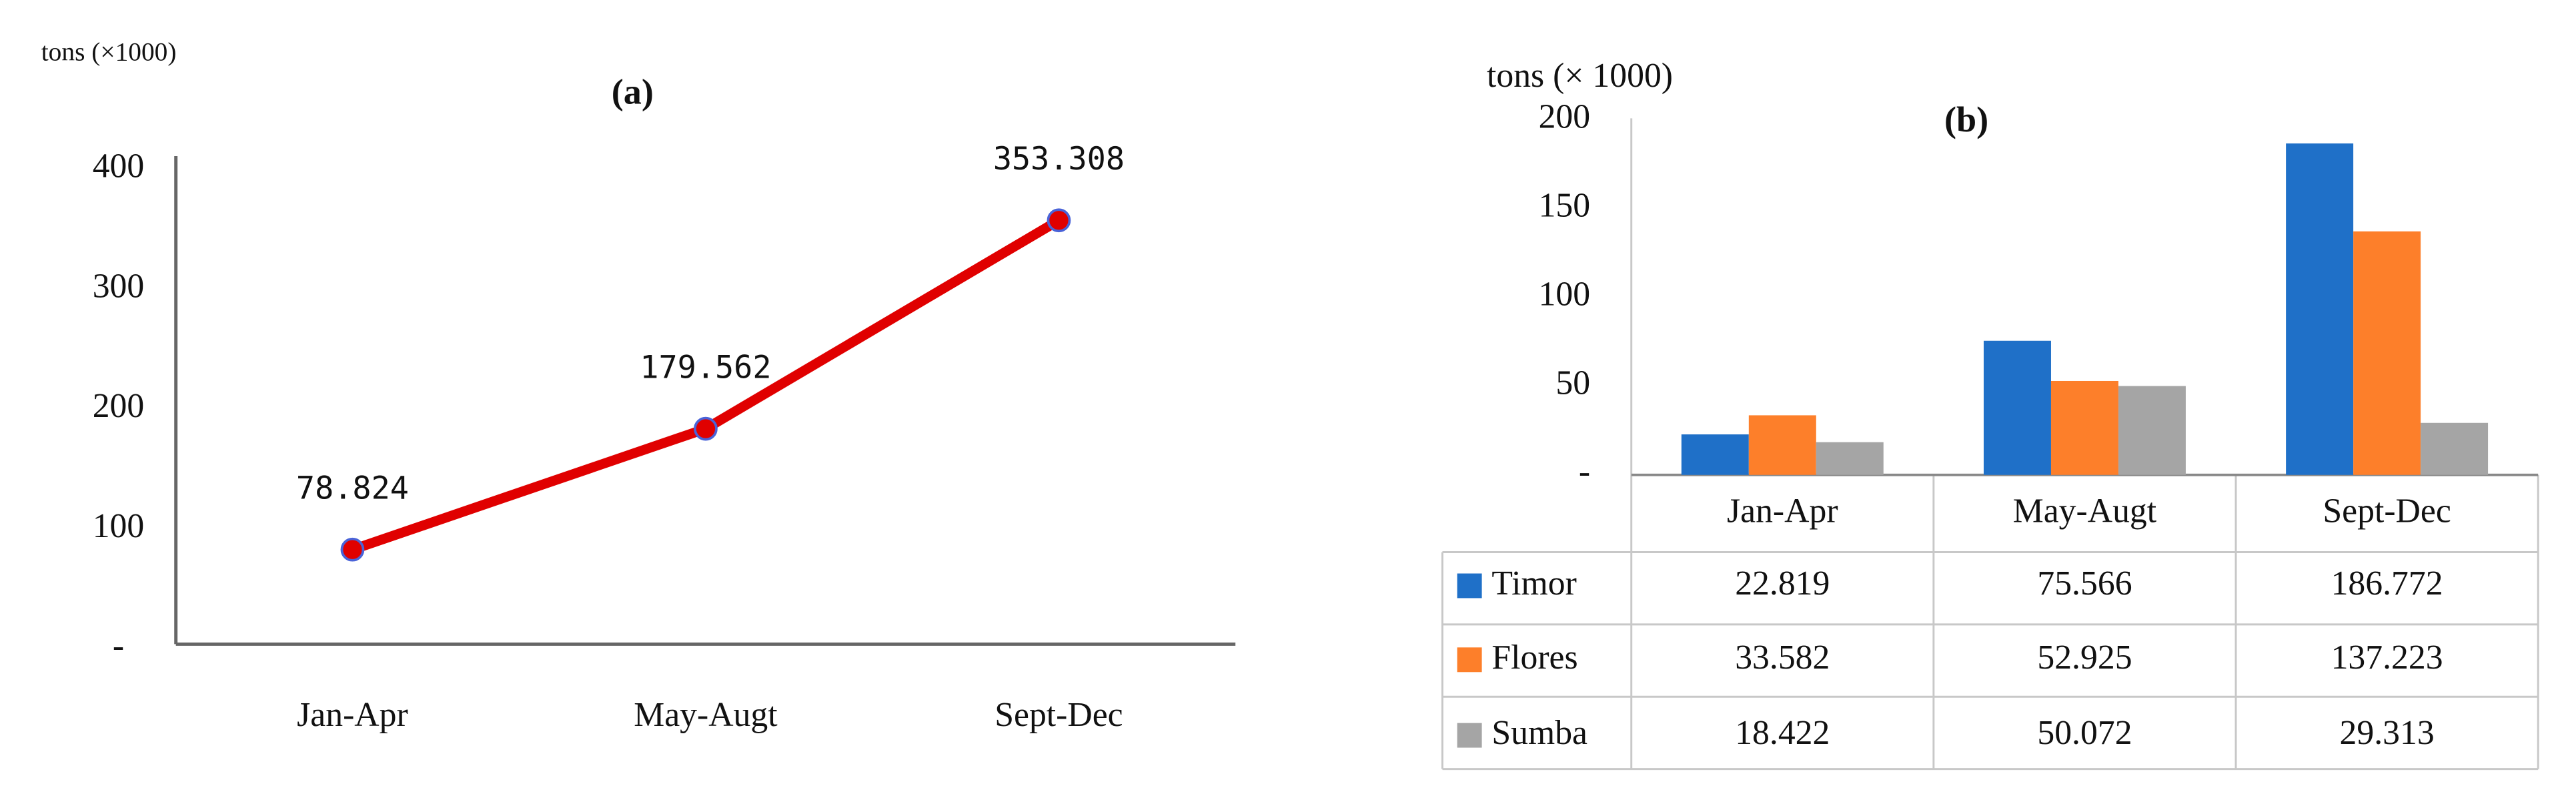 This screenshot has width=2576, height=806. I want to click on y-tick-label: 300, so click(119, 286).